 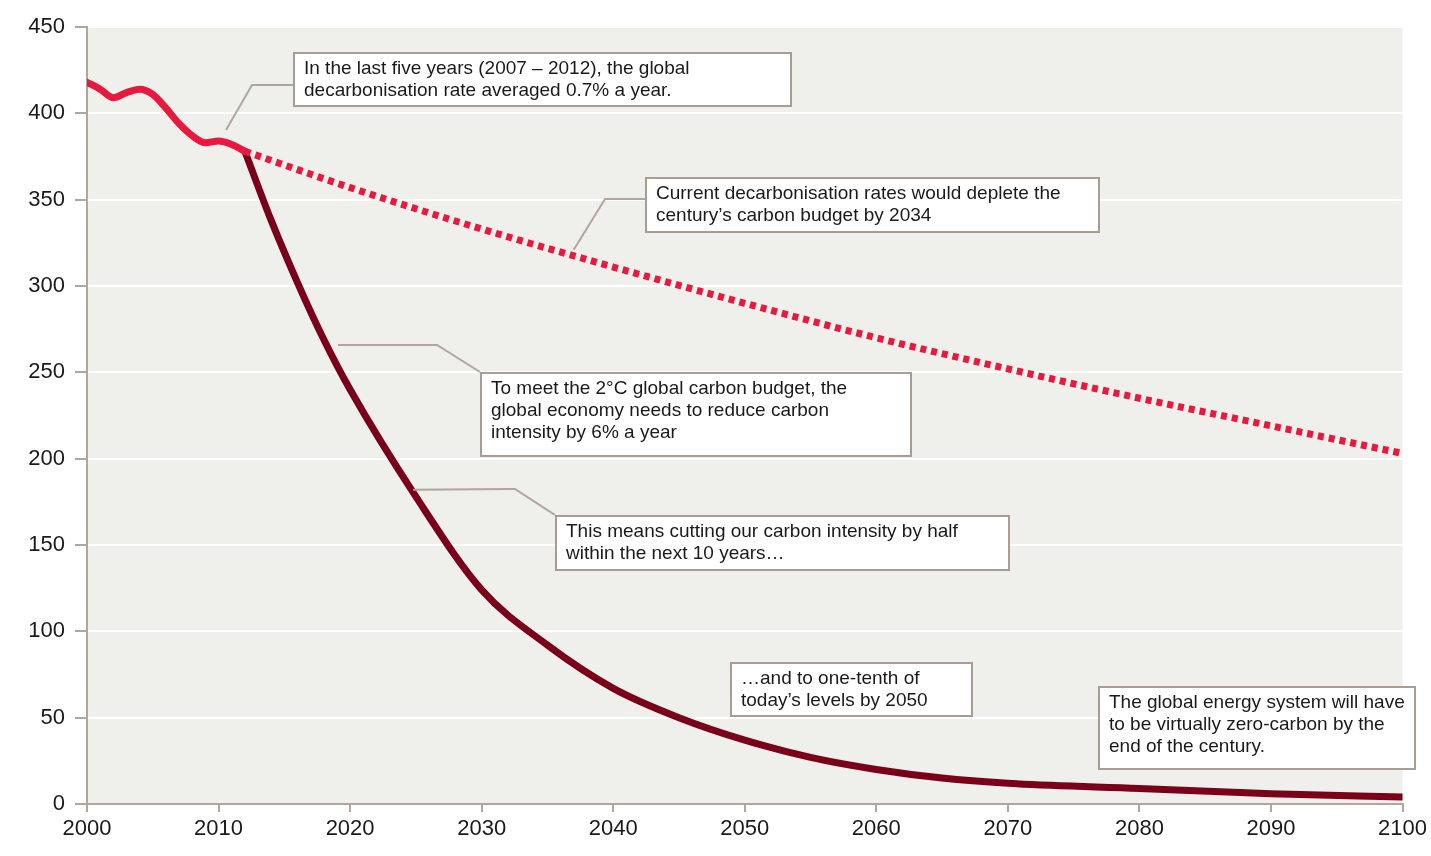 What do you see at coordinates (46, 198) in the screenshot?
I see `y-tick-label: 350` at bounding box center [46, 198].